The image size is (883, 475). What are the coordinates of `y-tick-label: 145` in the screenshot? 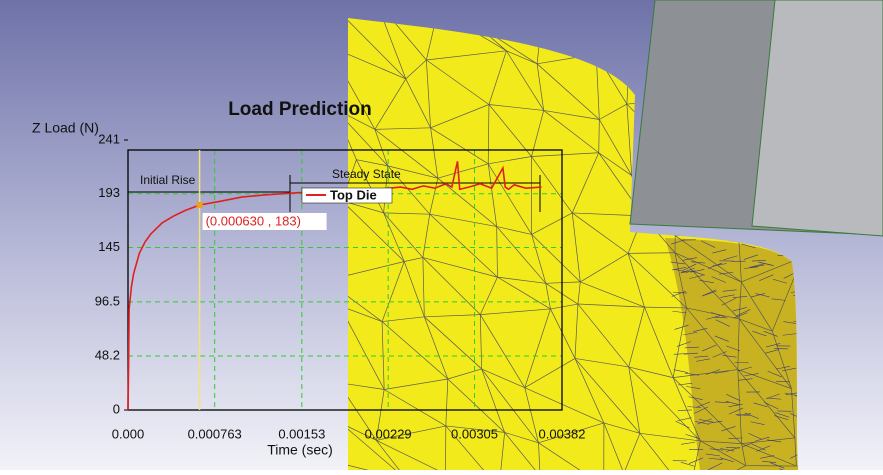 It's located at (109, 246).